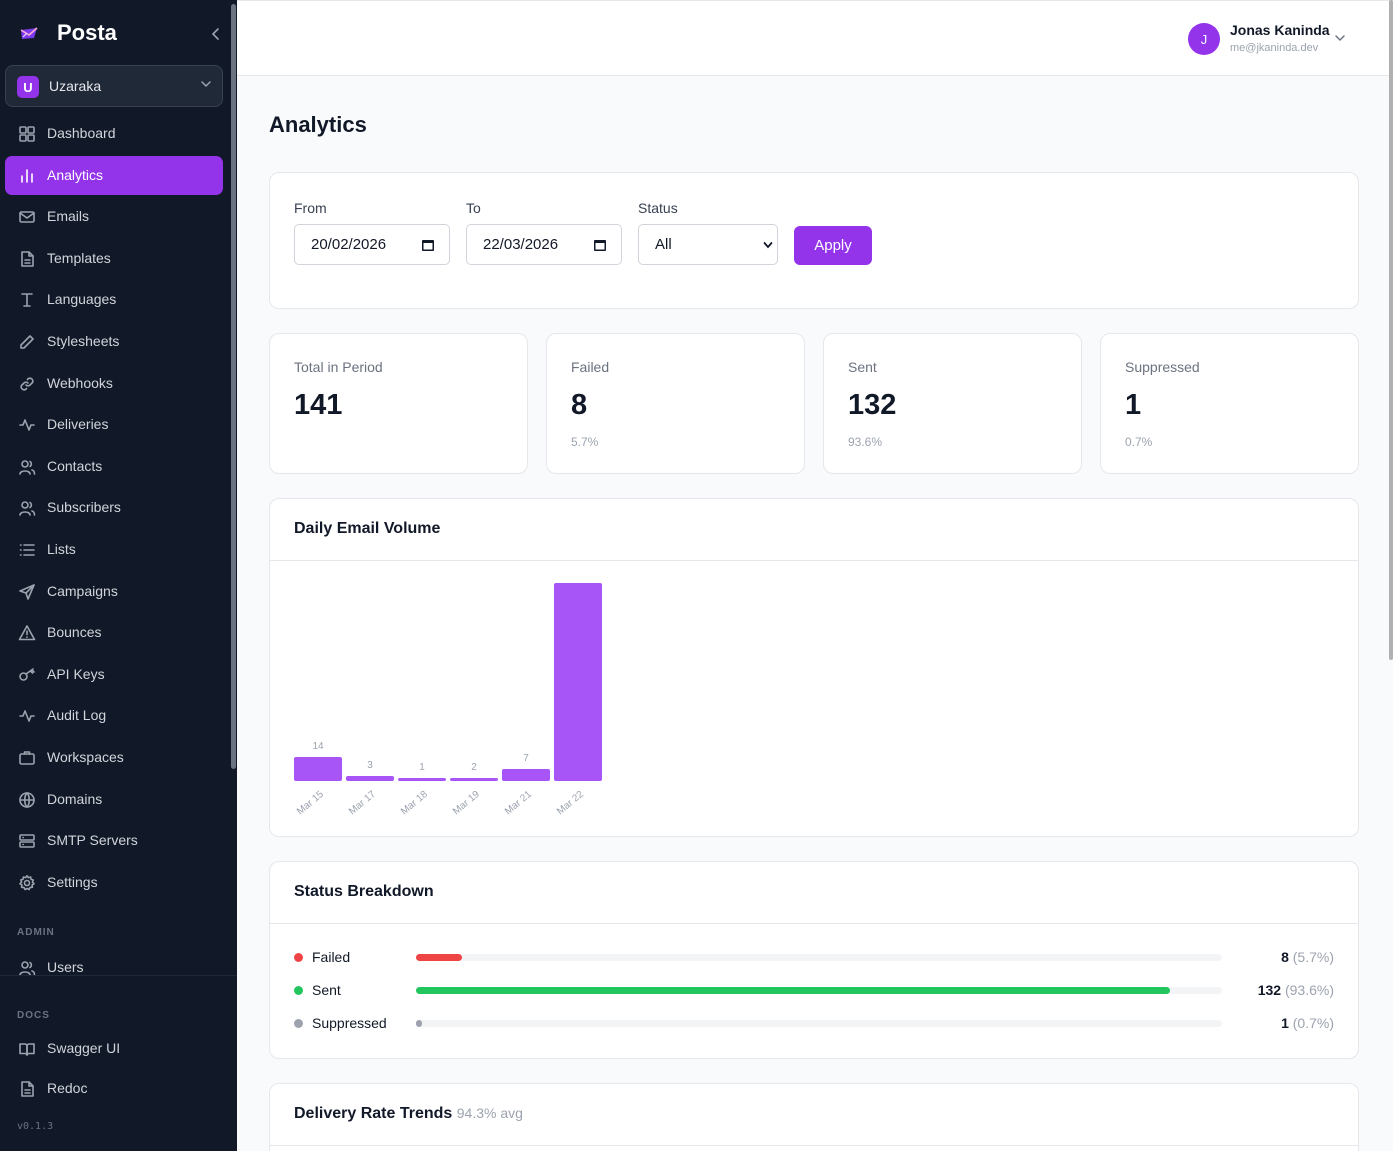  Describe the element at coordinates (1313, 1023) in the screenshot. I see `status-pct: (0.7%)` at that location.